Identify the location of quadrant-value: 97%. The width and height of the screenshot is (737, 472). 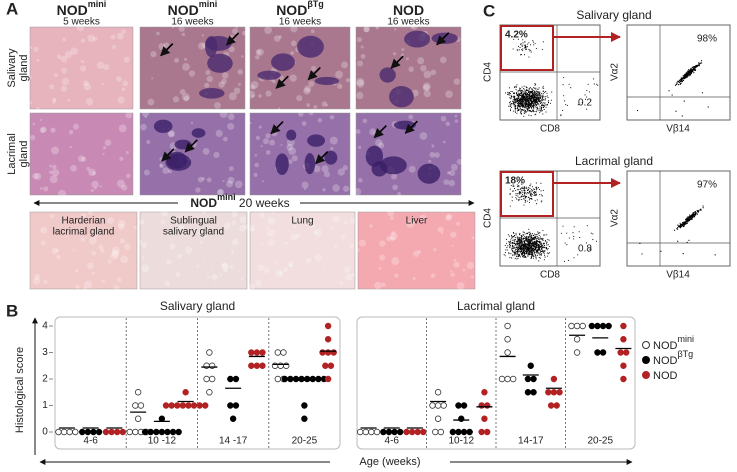
(707, 185).